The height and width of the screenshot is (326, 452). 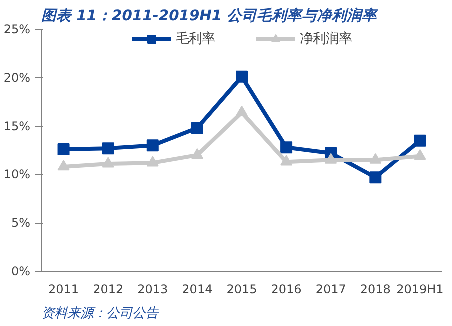 What do you see at coordinates (326, 39) in the screenshot?
I see `legend-label: 净利润率` at bounding box center [326, 39].